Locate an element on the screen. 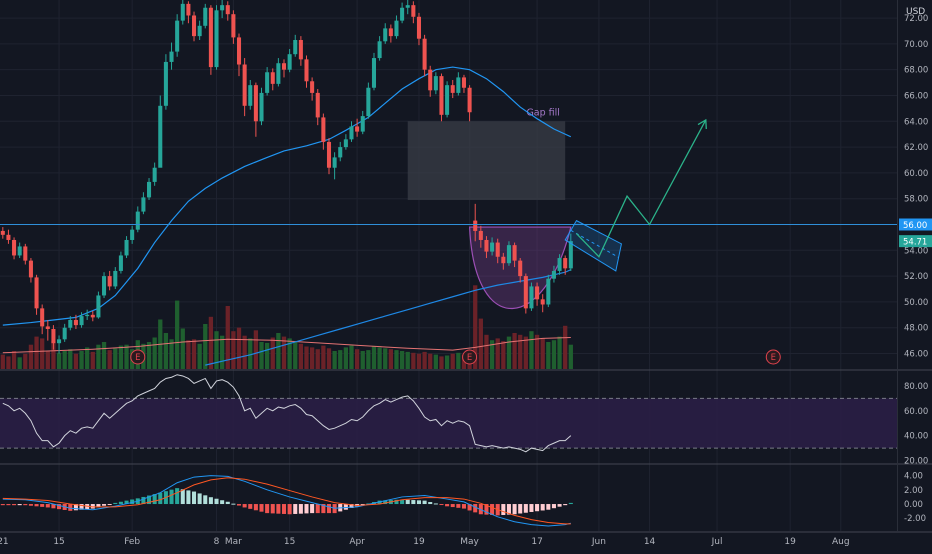  price-tag-last: 54.71 is located at coordinates (915, 243).